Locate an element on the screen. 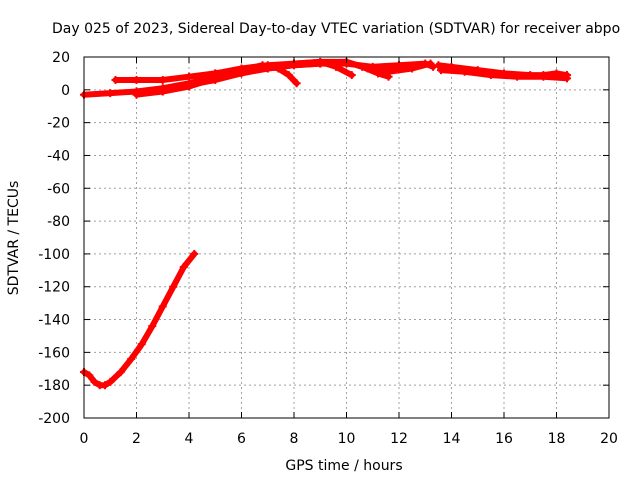 Image resolution: width=640 pixels, height=480 pixels. x-tick-label: 8 is located at coordinates (294, 439).